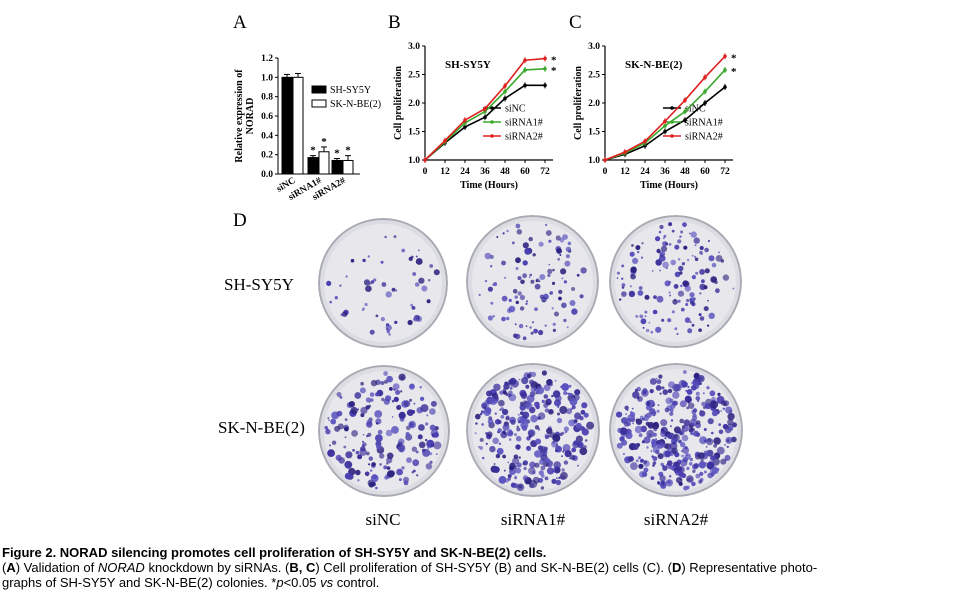 The image size is (974, 611). Describe the element at coordinates (259, 284) in the screenshot. I see `row-label-sh-sy5y: SH-SY5Y` at that location.